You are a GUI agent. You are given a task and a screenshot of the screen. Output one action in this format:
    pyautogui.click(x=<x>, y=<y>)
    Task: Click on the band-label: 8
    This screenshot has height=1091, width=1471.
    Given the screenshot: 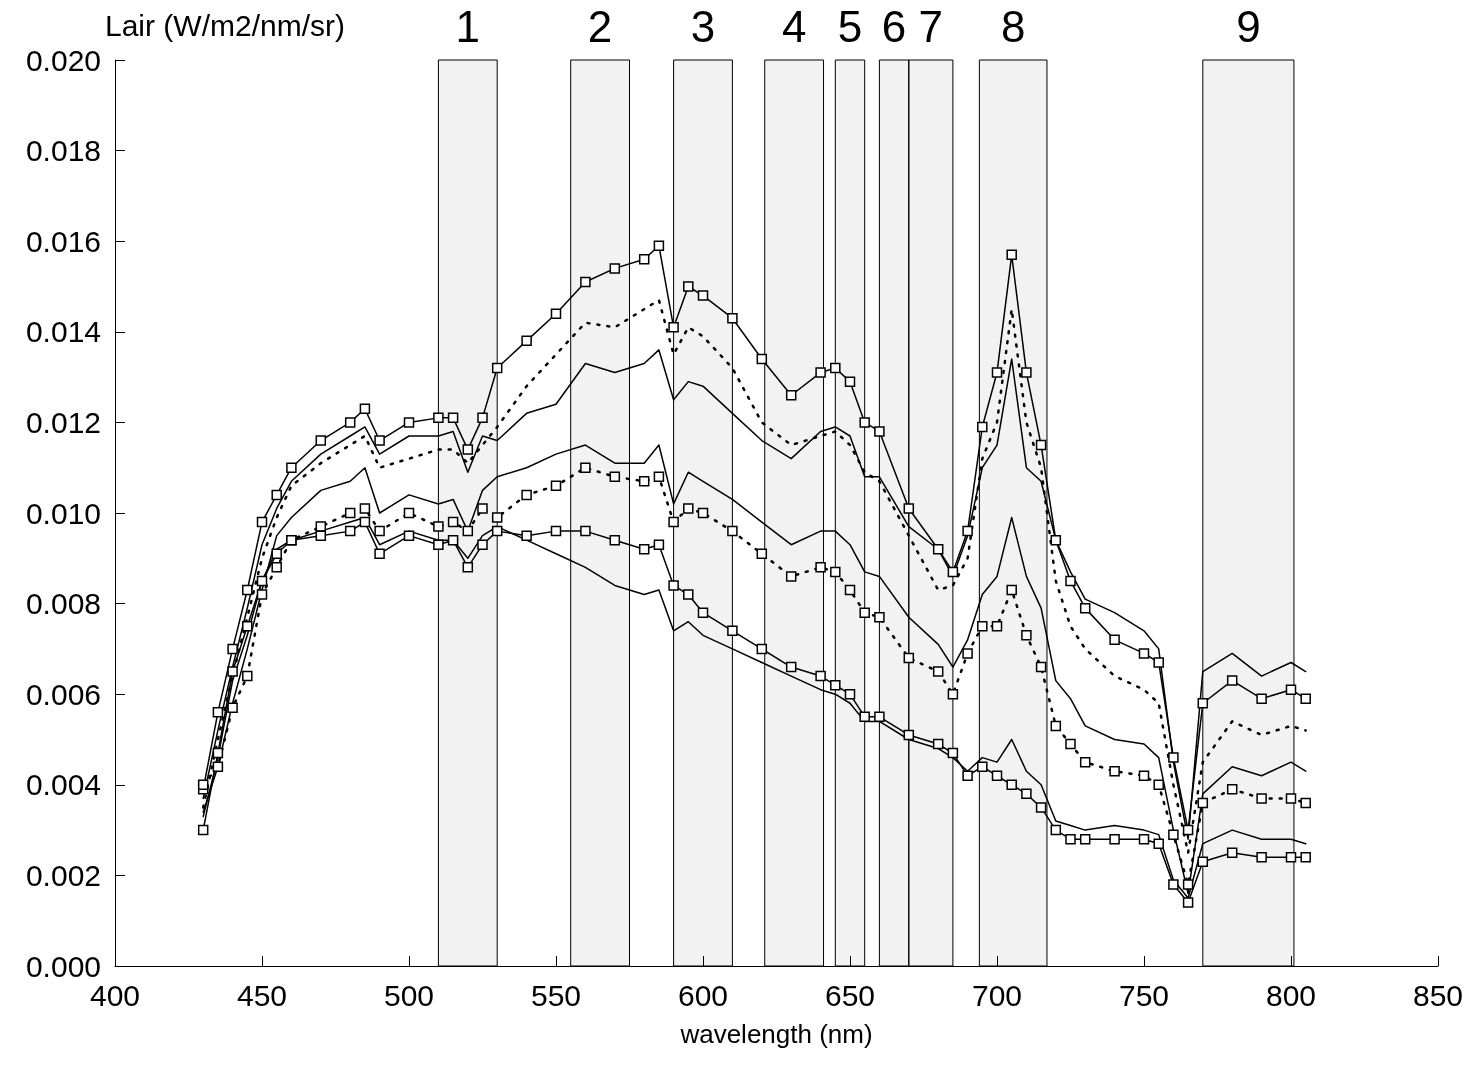 What is the action you would take?
    pyautogui.click(x=1013, y=26)
    